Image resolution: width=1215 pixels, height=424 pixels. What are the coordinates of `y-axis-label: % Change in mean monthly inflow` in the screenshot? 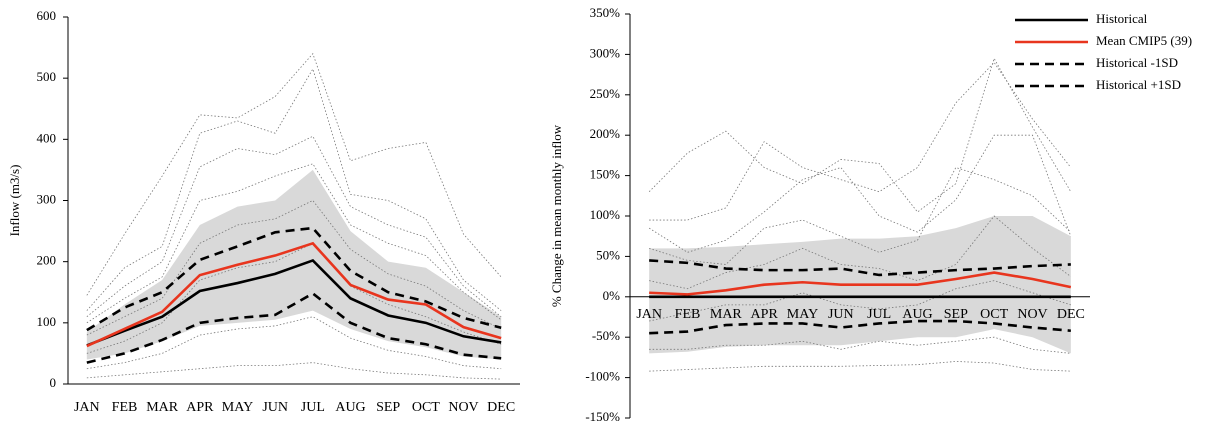 It's located at (556, 215).